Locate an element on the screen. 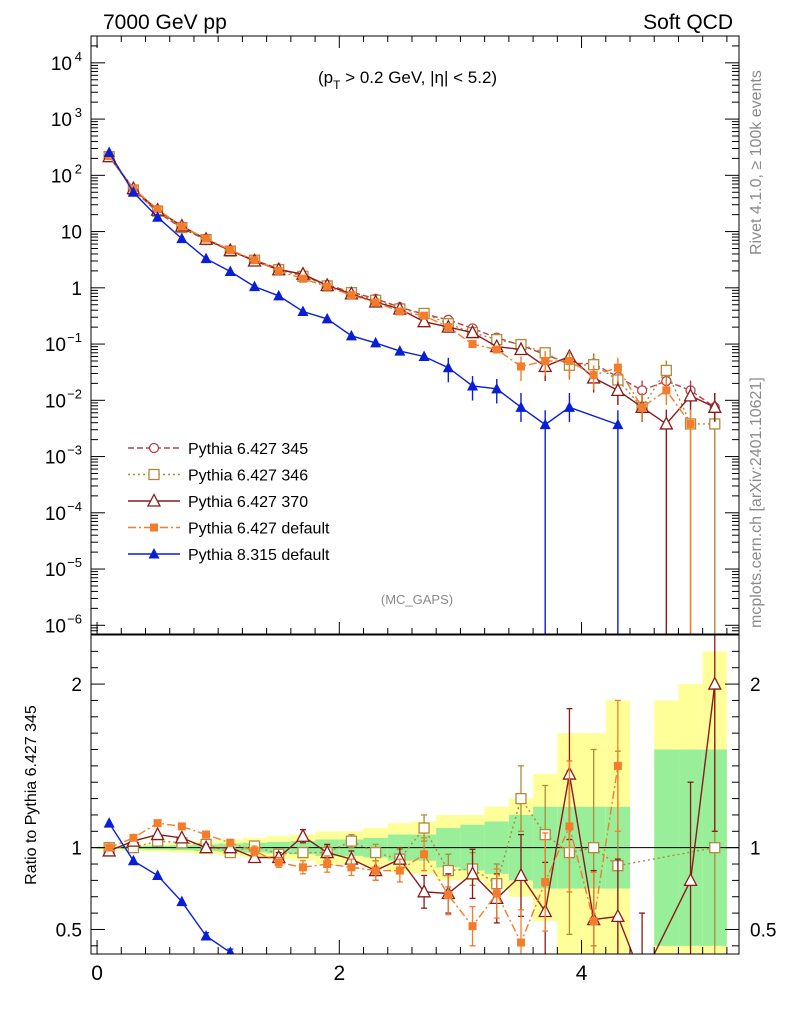 The width and height of the screenshot is (786, 1024). legend-label-p346: Pythia 6.427 346 is located at coordinates (248, 476).